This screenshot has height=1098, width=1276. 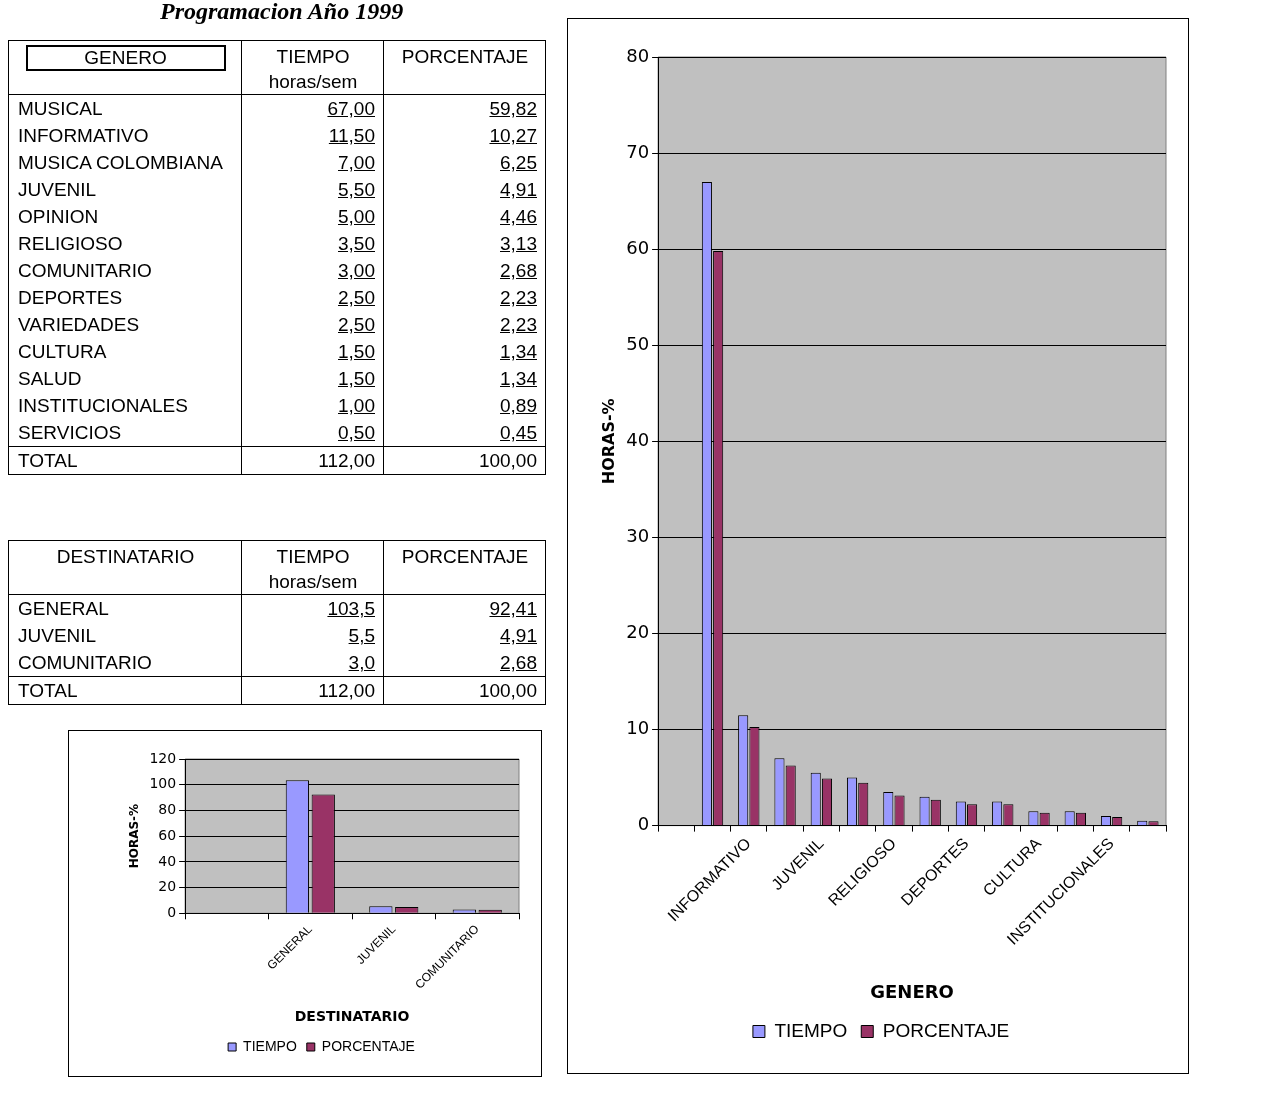 I want to click on text: VARIEDADES, so click(x=125, y=324).